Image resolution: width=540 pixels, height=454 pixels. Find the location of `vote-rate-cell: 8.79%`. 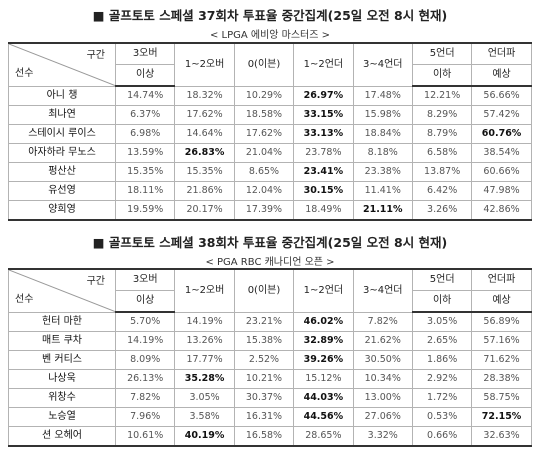

vote-rate-cell: 8.79% is located at coordinates (442, 134).